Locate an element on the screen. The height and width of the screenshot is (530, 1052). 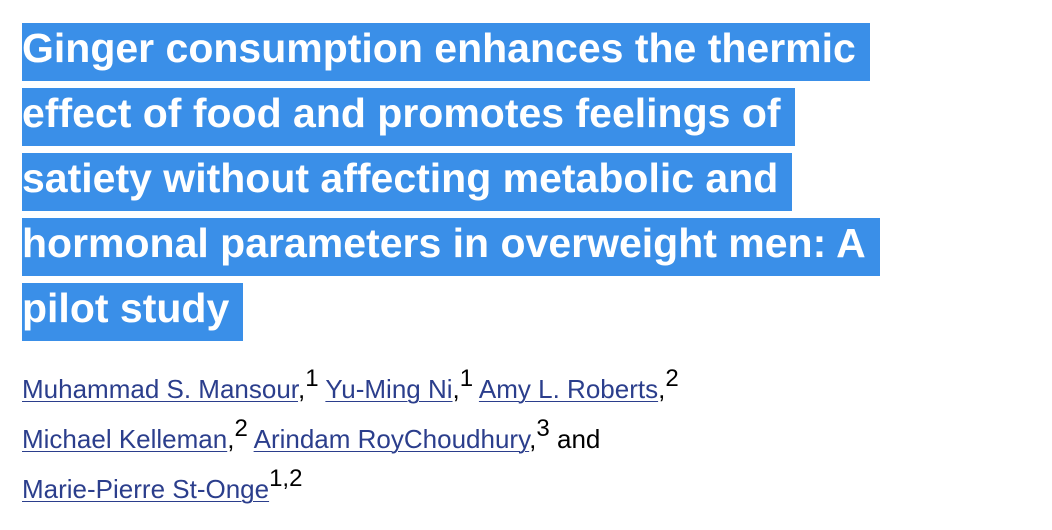
author-link: Muhammad S. Mansour is located at coordinates (160, 389).